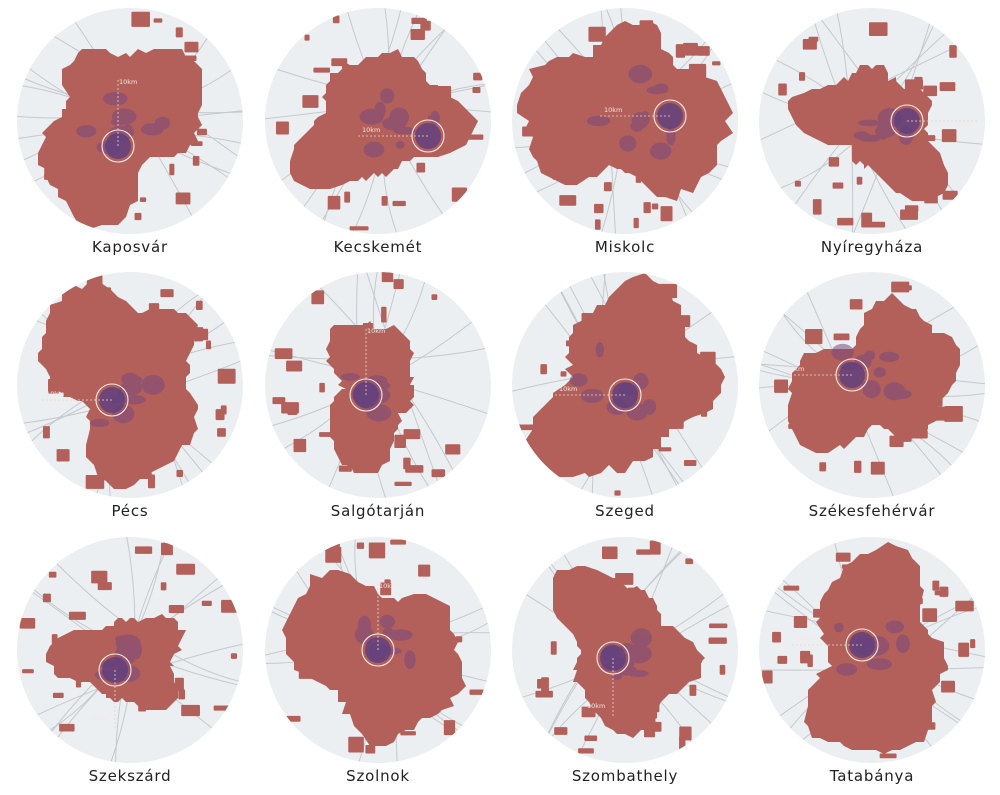 This screenshot has height=795, width=1000. I want to click on city-map-card: 10km Pécs, so click(130, 399).